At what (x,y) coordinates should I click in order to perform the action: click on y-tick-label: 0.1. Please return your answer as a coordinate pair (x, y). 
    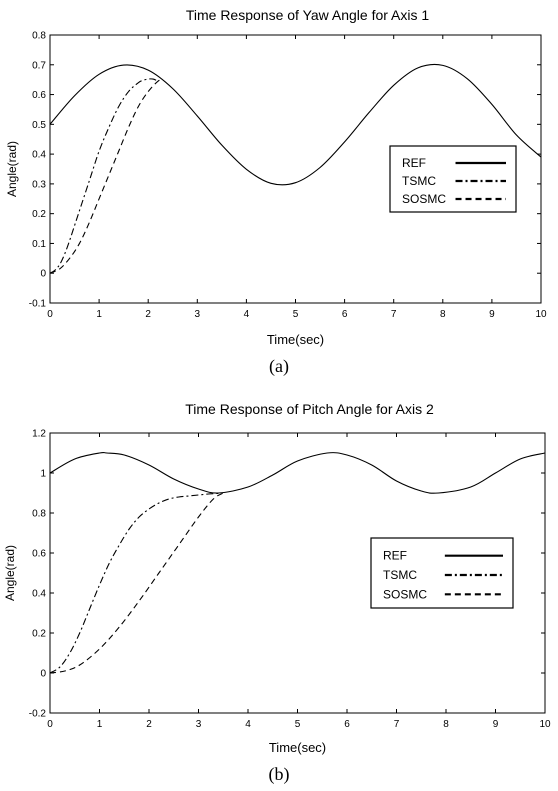
    Looking at the image, I should click on (39, 244).